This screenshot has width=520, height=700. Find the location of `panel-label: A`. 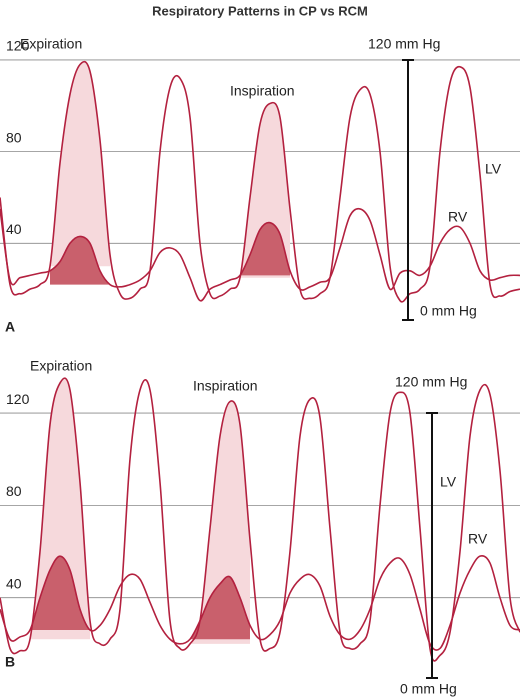

panel-label: A is located at coordinates (10, 327).